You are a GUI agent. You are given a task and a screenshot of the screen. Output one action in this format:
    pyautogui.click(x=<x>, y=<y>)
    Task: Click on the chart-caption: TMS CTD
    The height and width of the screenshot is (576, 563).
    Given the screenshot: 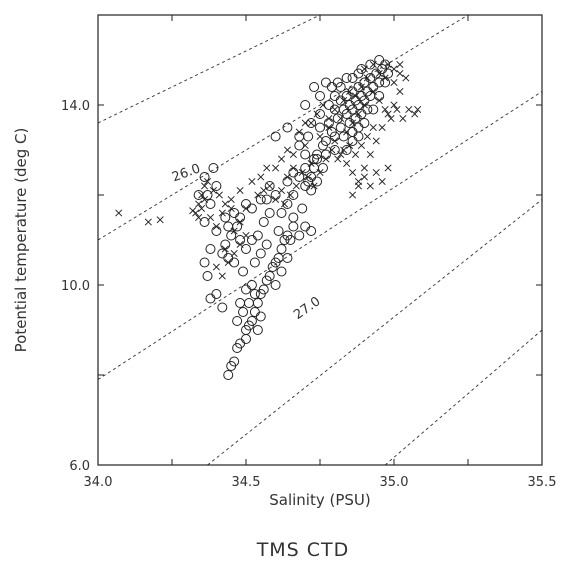 What is the action you would take?
    pyautogui.click(x=303, y=550)
    